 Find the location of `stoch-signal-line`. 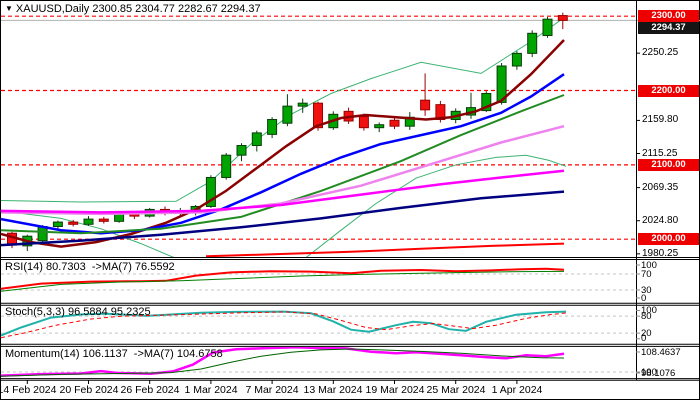

stoch-signal-line is located at coordinates (284, 325).